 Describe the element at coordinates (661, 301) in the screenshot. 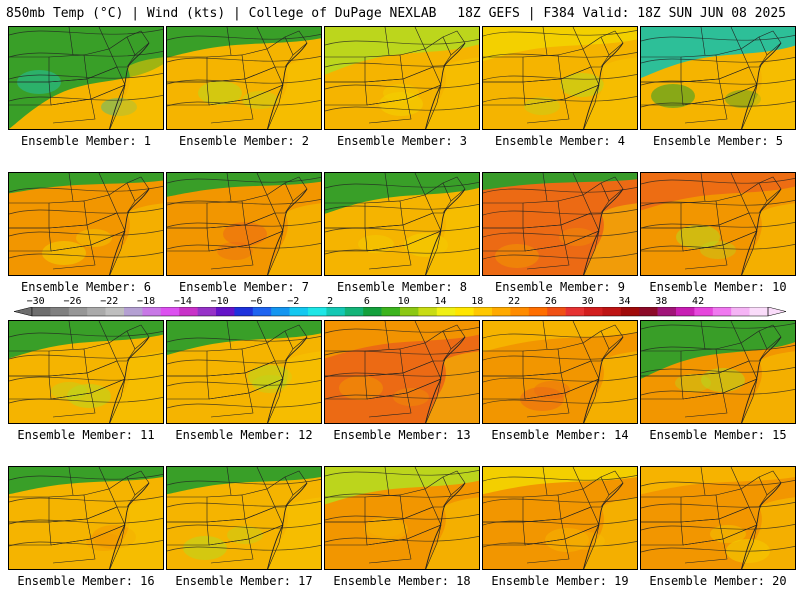

I see `colorbar-tick-label: 38` at that location.